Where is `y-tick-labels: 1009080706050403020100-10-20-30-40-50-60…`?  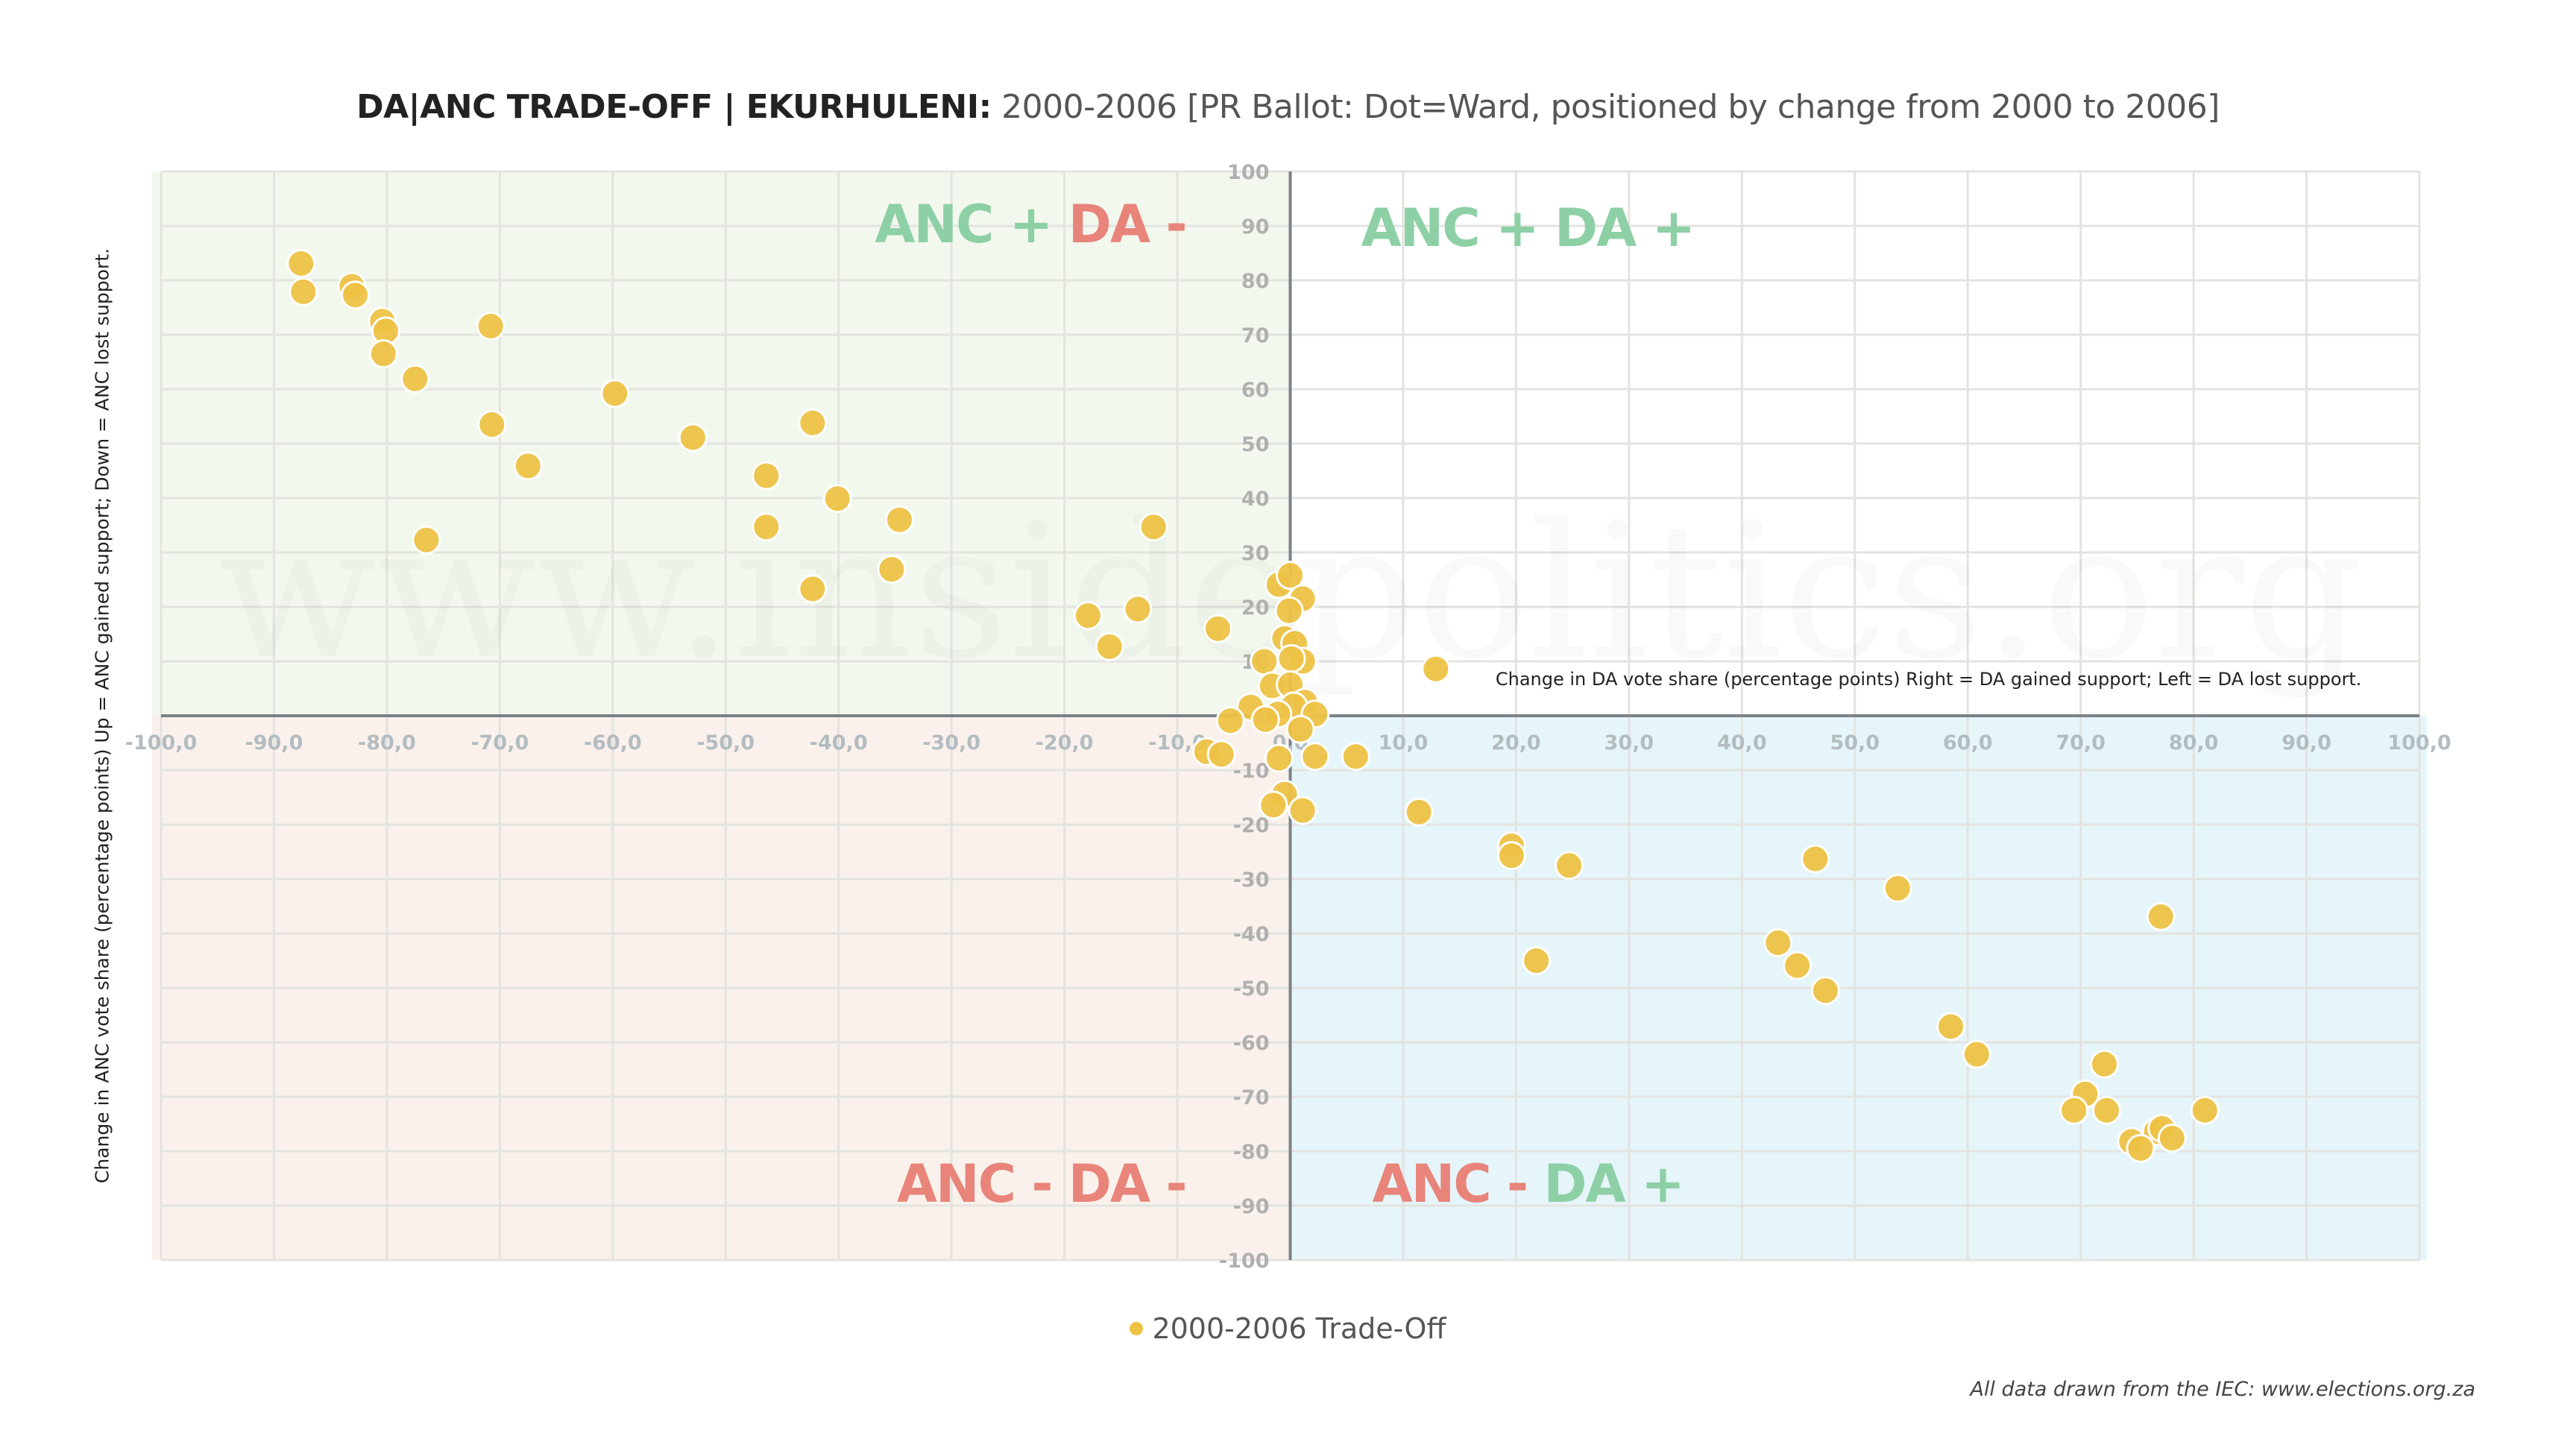 y-tick-labels: 1009080706050403020100-10-20-30-40-50-60… is located at coordinates (1244, 717).